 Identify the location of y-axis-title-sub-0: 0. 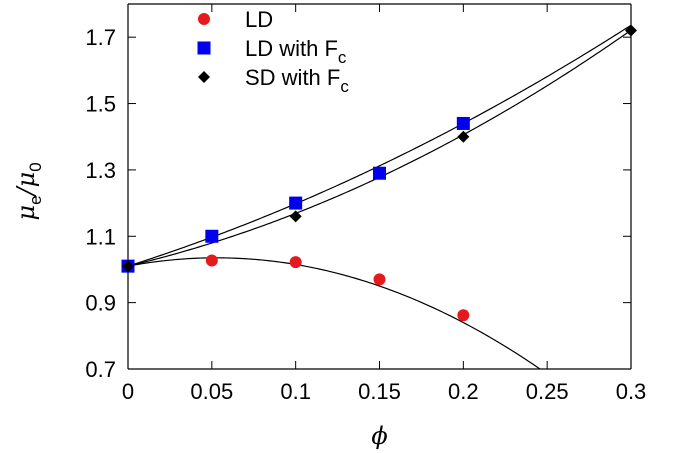
(35, 166).